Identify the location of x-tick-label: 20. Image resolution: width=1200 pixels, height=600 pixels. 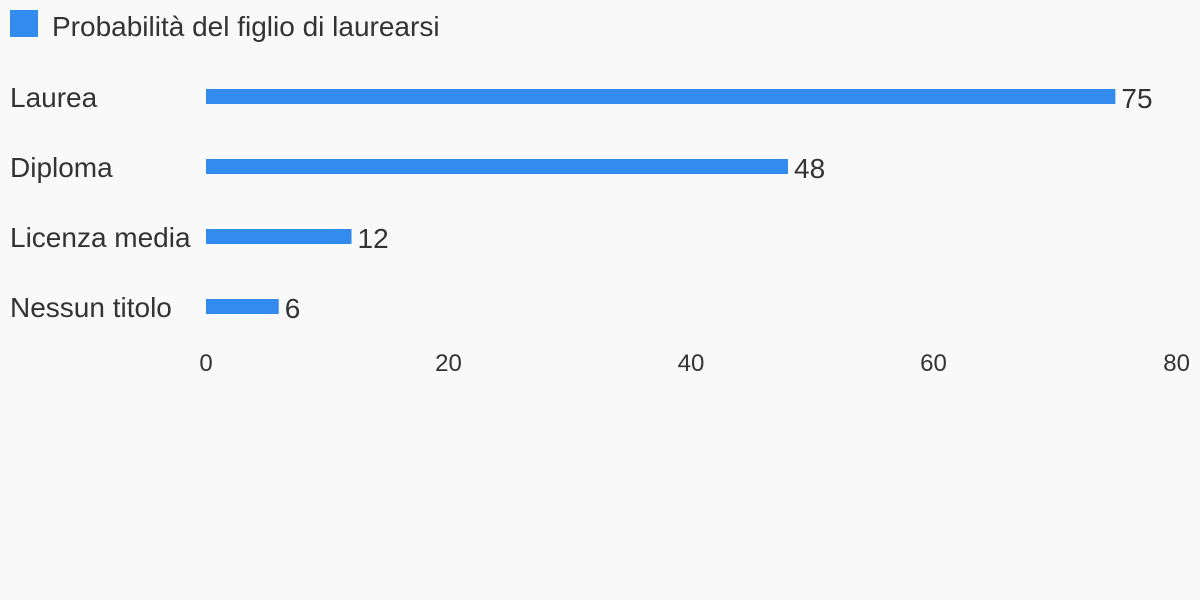
(448, 363).